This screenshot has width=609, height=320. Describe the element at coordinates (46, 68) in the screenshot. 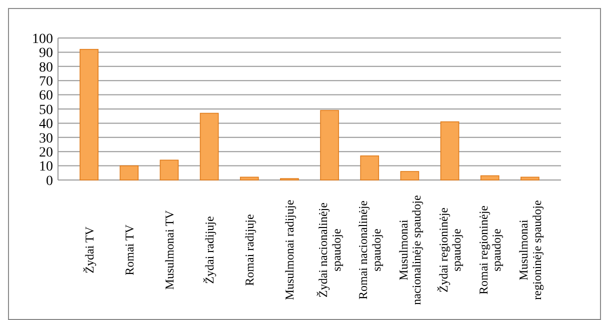

I see `y-tick-label: 80` at that location.